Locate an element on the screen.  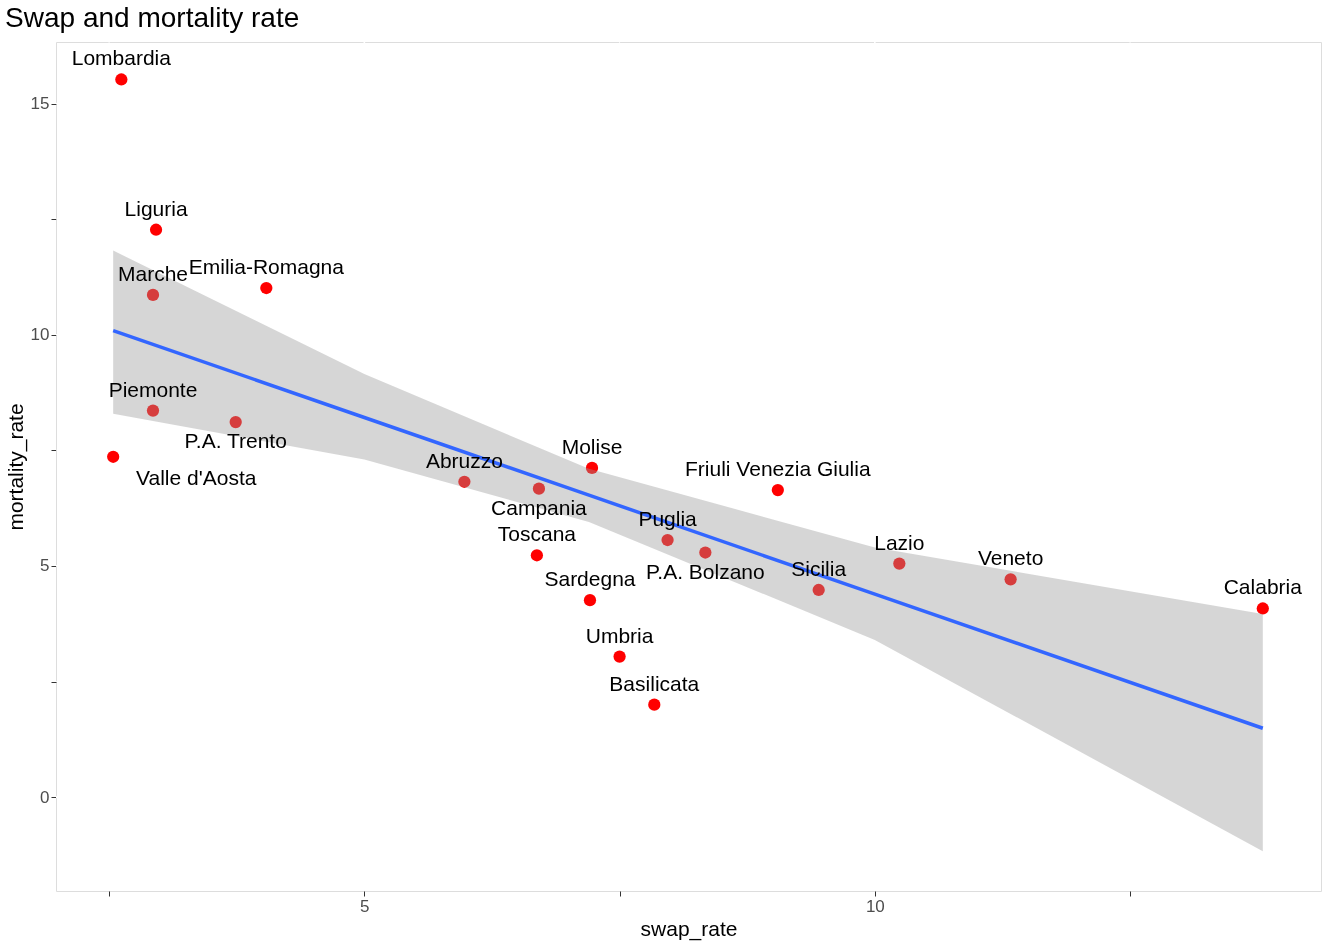
chart-title: Swap and mortality rate is located at coordinates (152, 18).